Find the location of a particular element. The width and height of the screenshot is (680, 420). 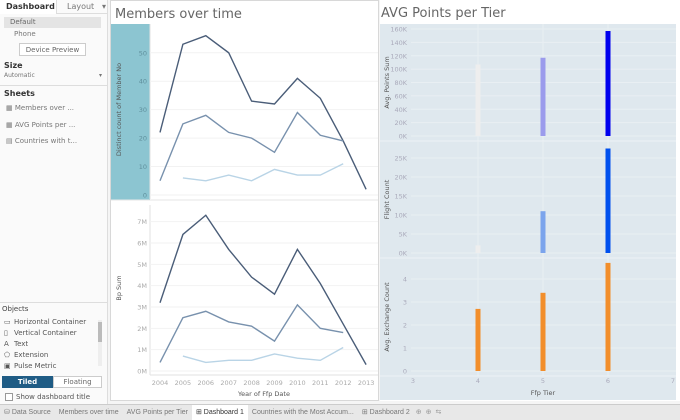

tab-label: Dashboard 2 is located at coordinates (389, 412).